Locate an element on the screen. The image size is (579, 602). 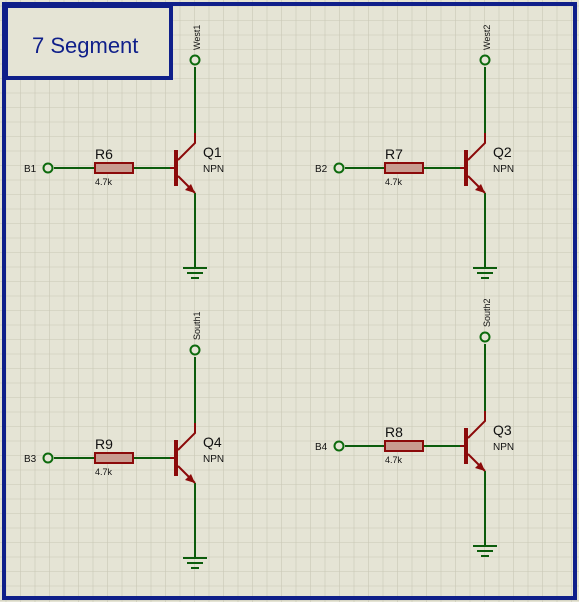
resistor-r6-value: 4.7k is located at coordinates (104, 182).